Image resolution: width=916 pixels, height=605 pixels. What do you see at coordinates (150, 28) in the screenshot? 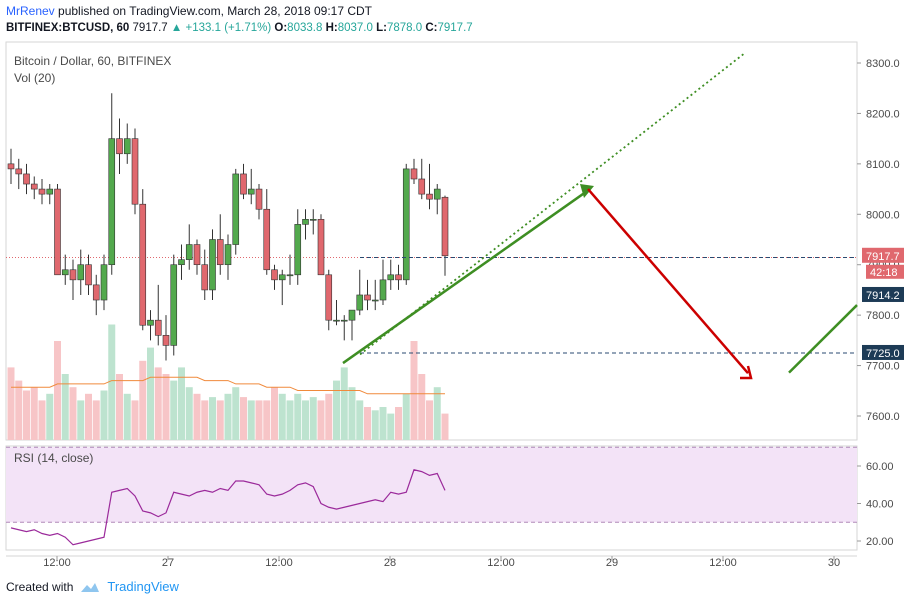
I see `last-price: 7917.7` at bounding box center [150, 28].